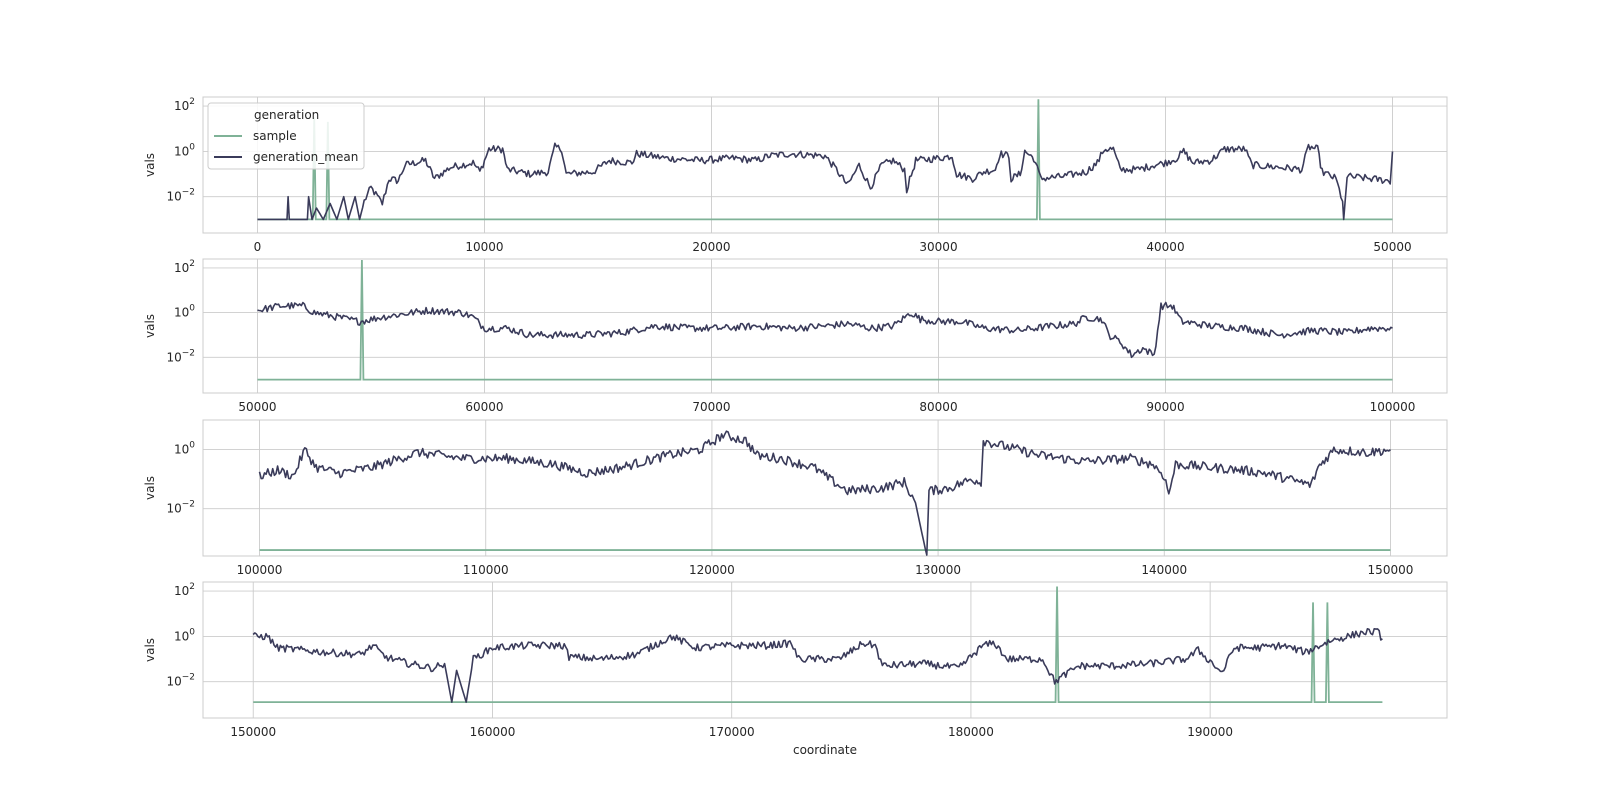 The image size is (1600, 800). What do you see at coordinates (486, 570) in the screenshot?
I see `x-tick-label: 110000` at bounding box center [486, 570].